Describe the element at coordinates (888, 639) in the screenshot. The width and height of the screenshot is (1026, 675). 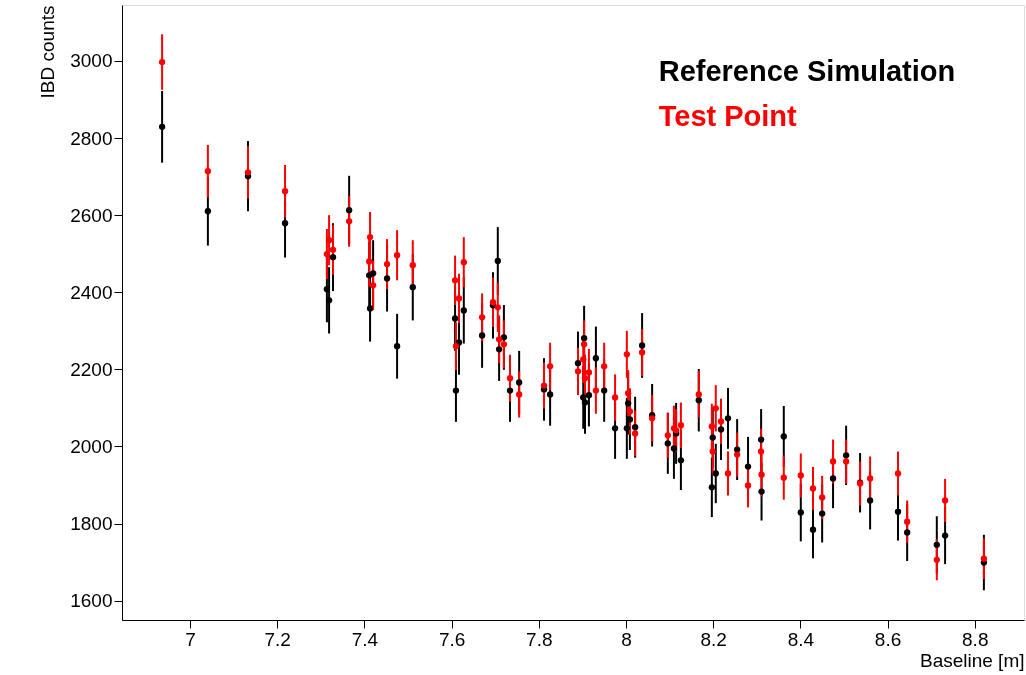
I see `x-tick-label: 8.6` at that location.